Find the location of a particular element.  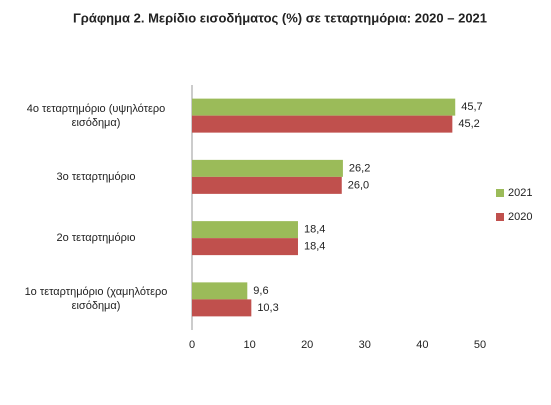

value-label: 45,2 is located at coordinates (468, 124).